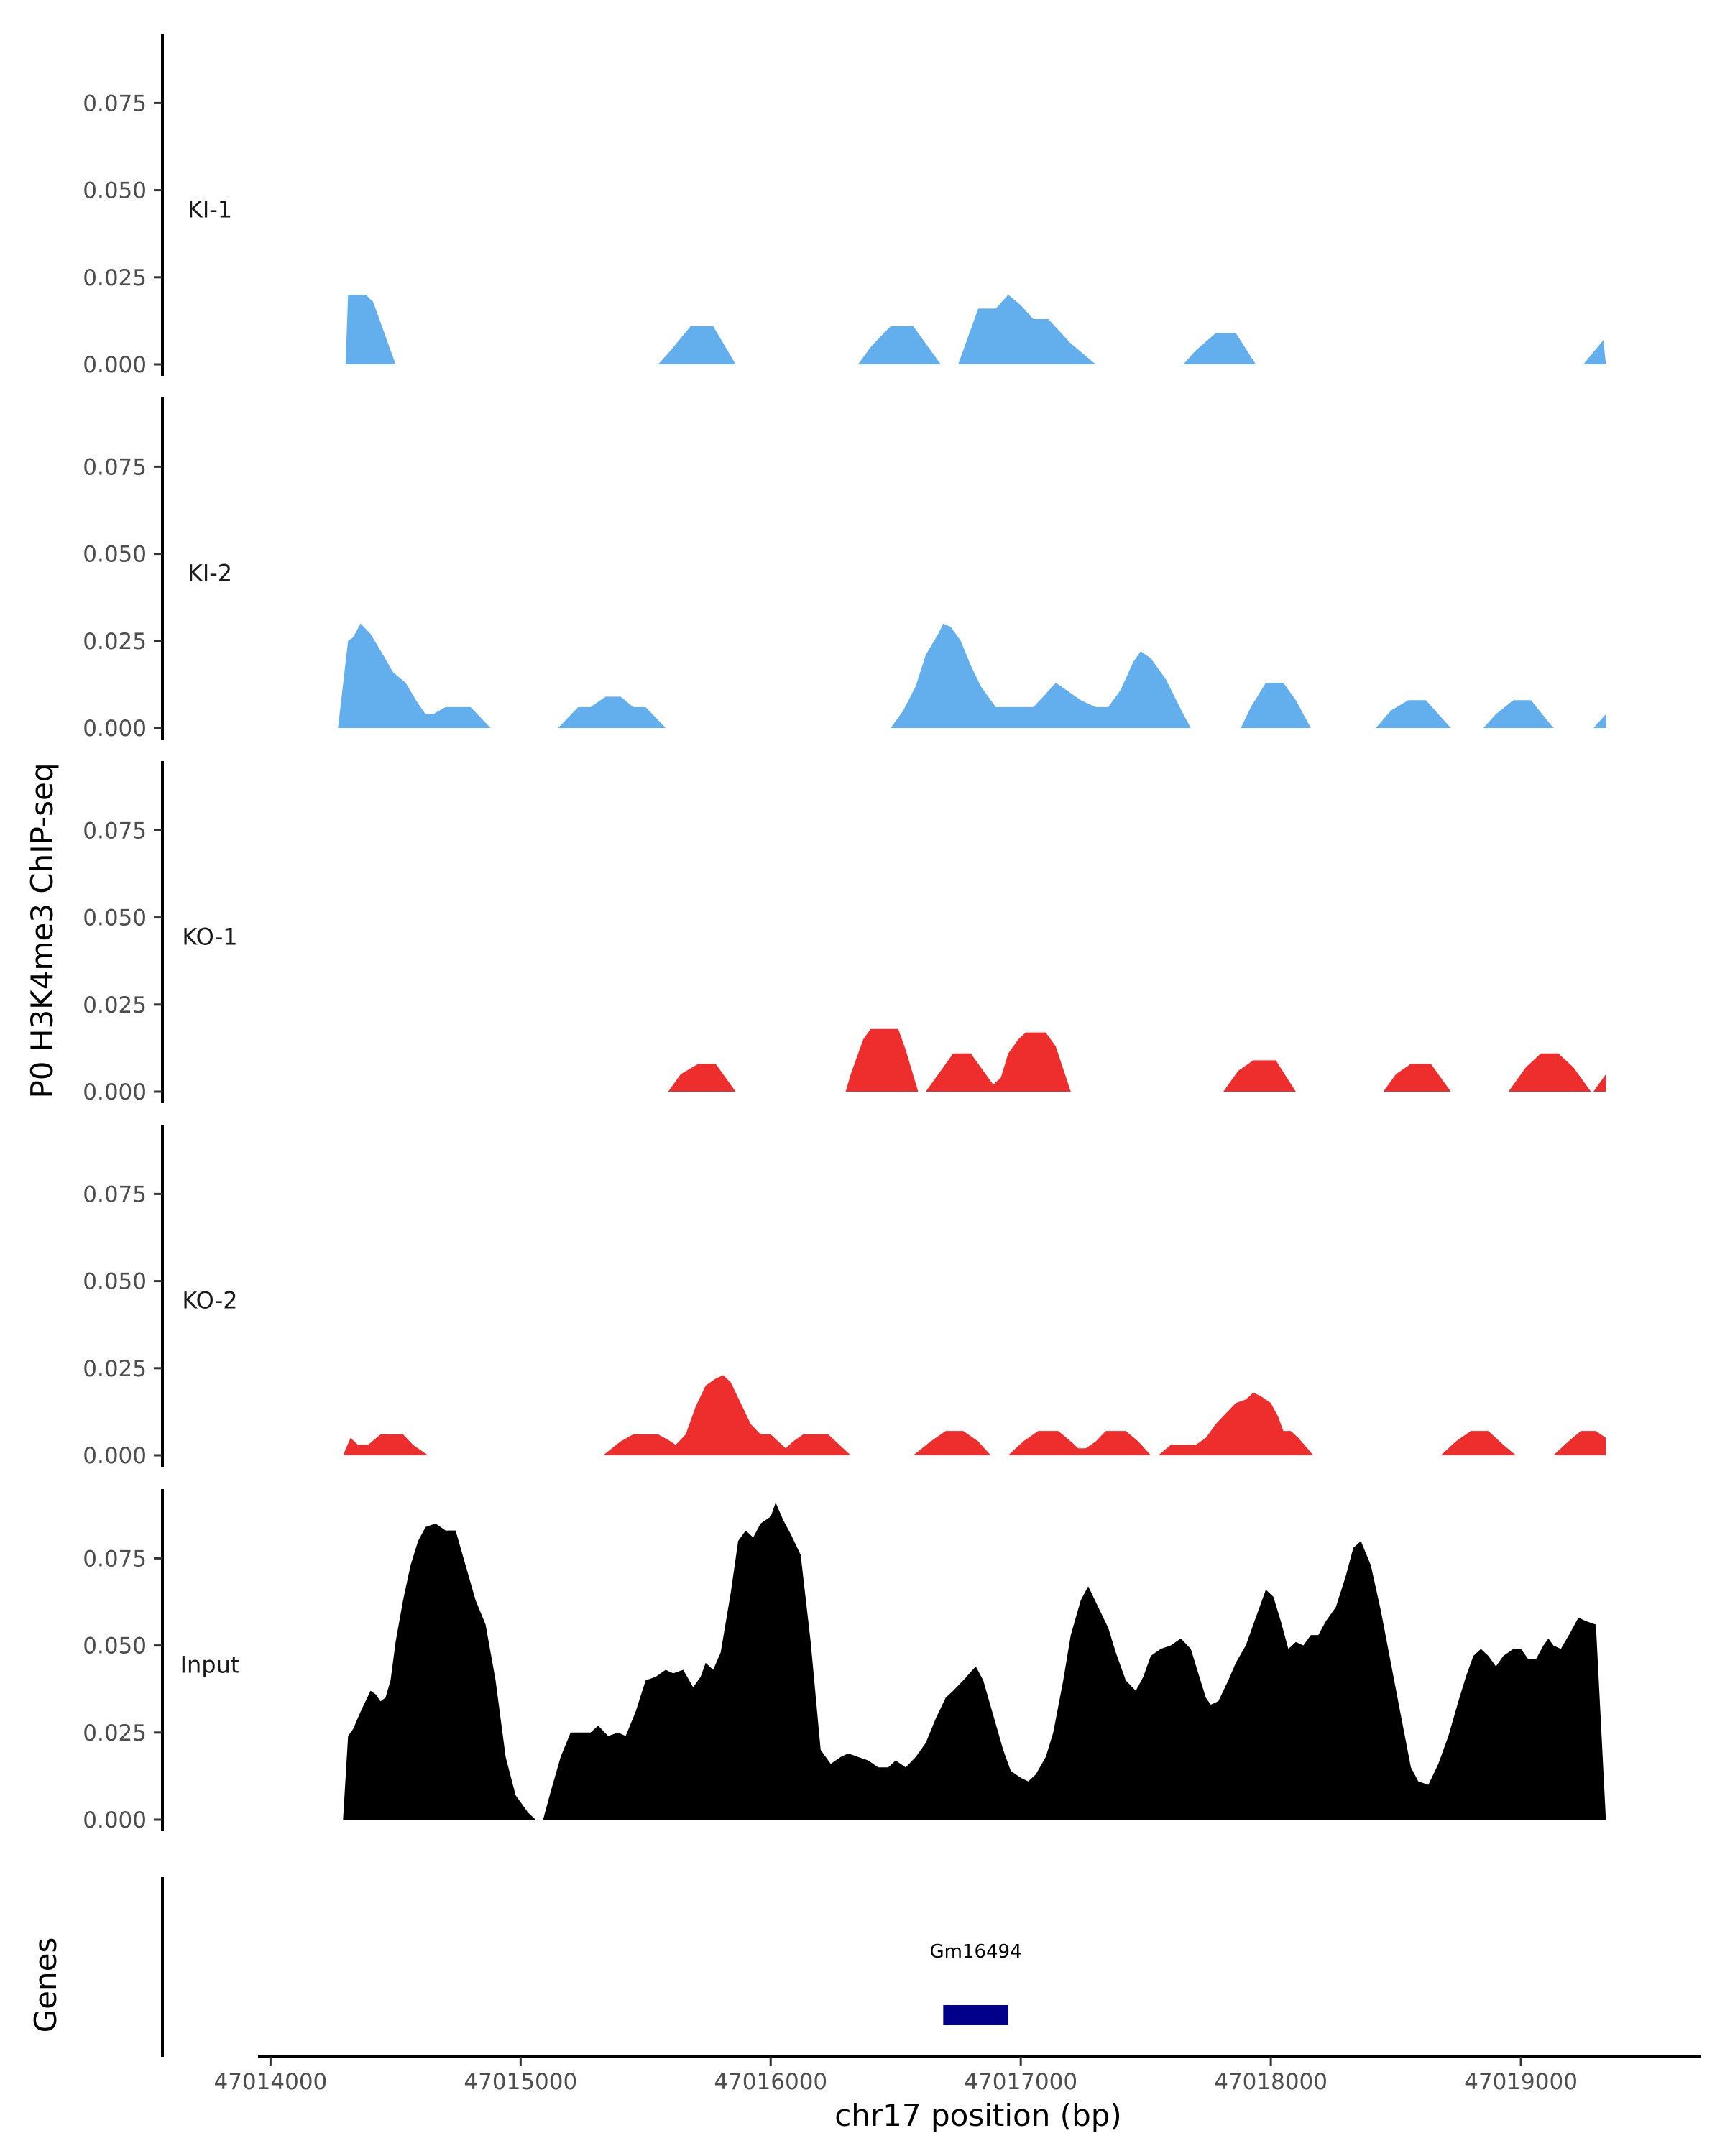 The image size is (1725, 2156). What do you see at coordinates (1271, 2082) in the screenshot?
I see `x-tick-label: 47018000` at bounding box center [1271, 2082].